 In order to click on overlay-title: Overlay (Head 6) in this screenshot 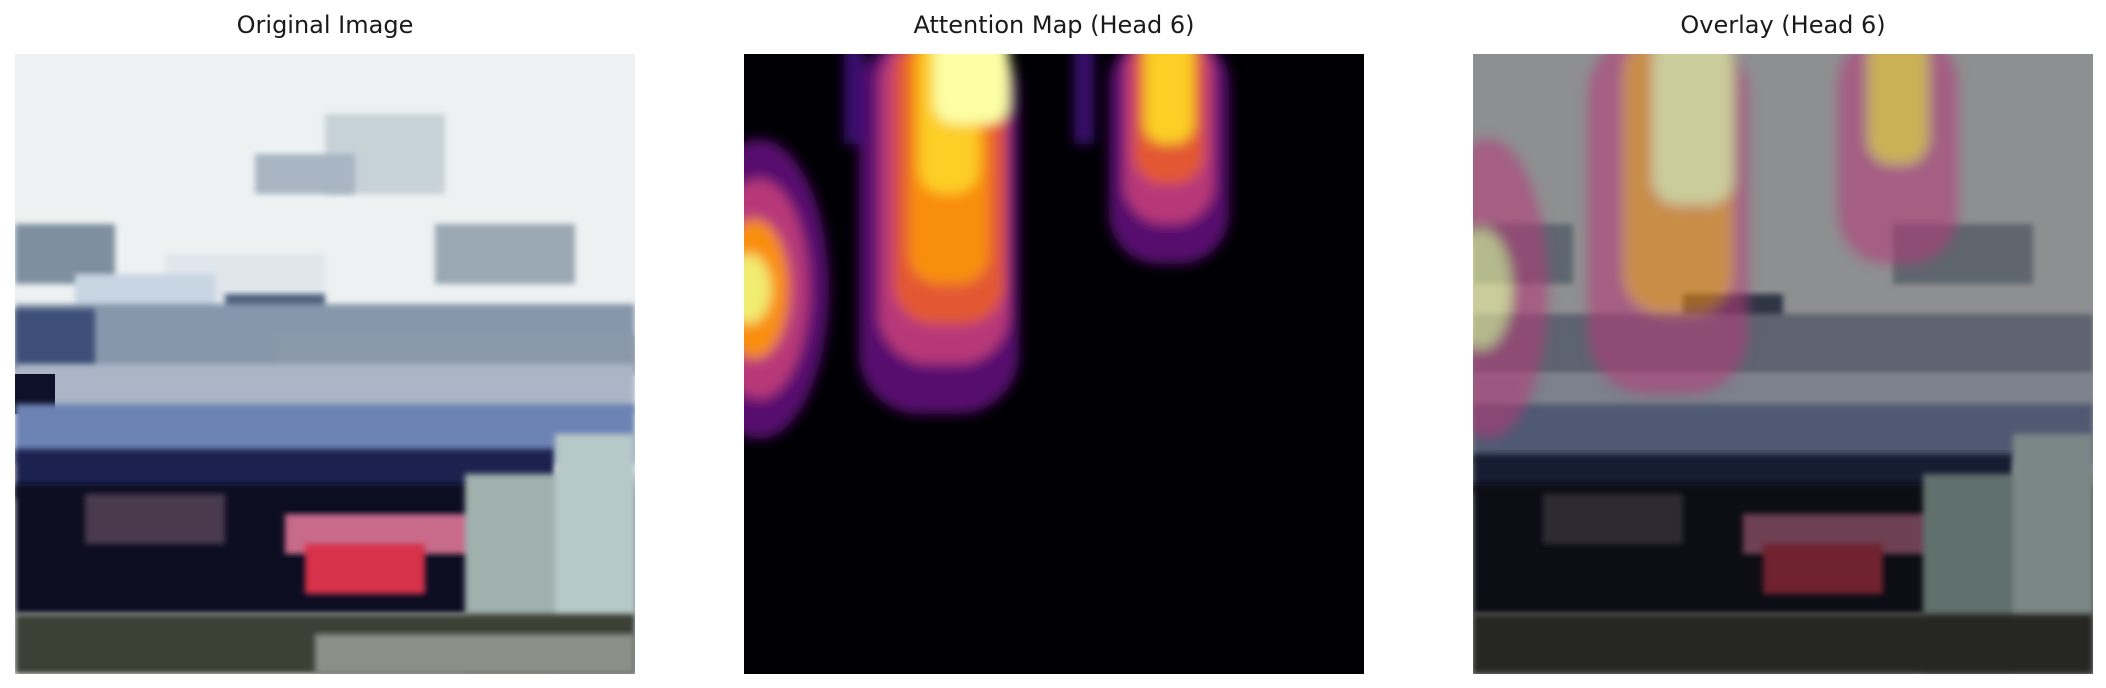, I will do `click(1783, 25)`.